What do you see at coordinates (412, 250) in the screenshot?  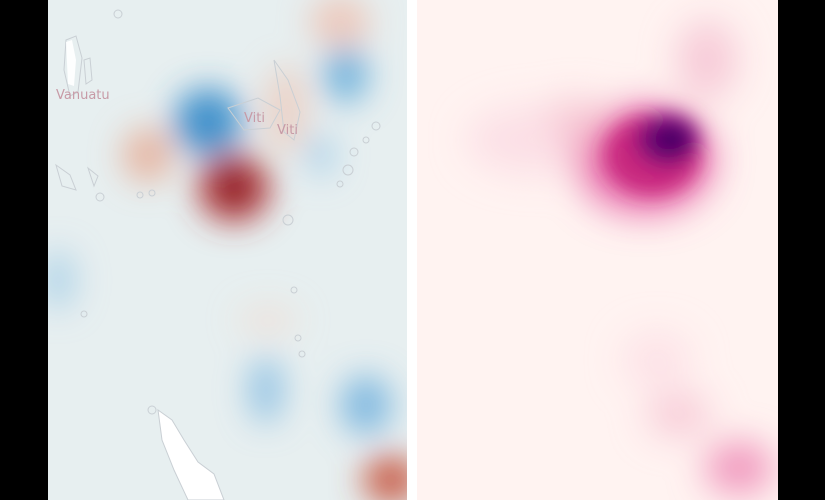 I see `panel-gap` at bounding box center [412, 250].